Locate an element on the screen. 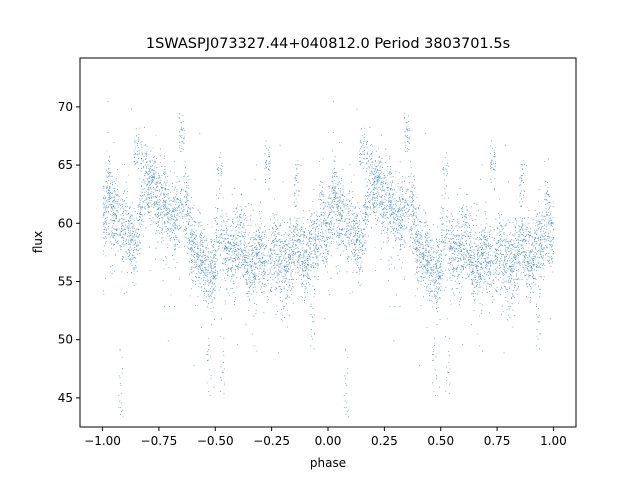 The height and width of the screenshot is (480, 640). x-axis-label: phase is located at coordinates (328, 463).